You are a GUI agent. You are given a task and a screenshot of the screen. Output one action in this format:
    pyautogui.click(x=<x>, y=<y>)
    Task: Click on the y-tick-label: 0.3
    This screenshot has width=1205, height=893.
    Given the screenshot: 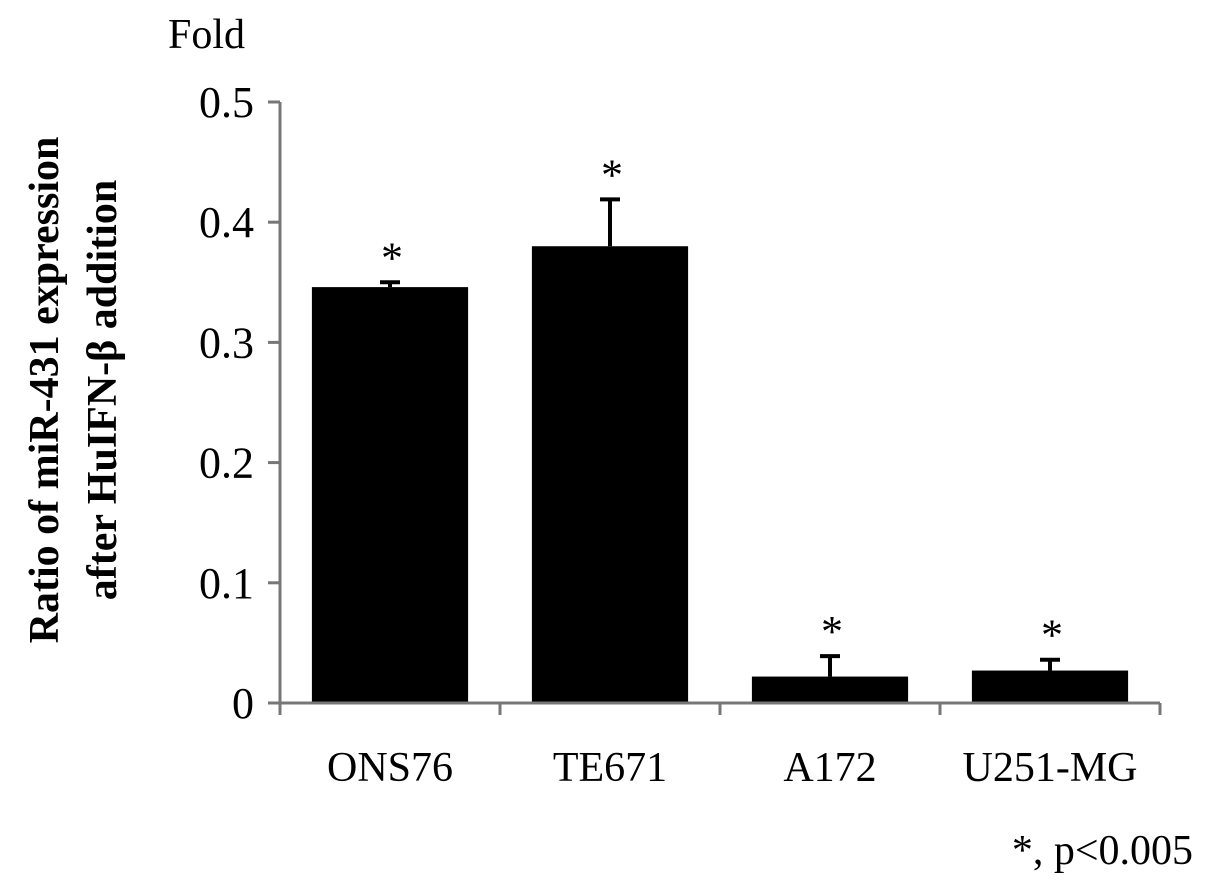 What is the action you would take?
    pyautogui.click(x=226, y=342)
    